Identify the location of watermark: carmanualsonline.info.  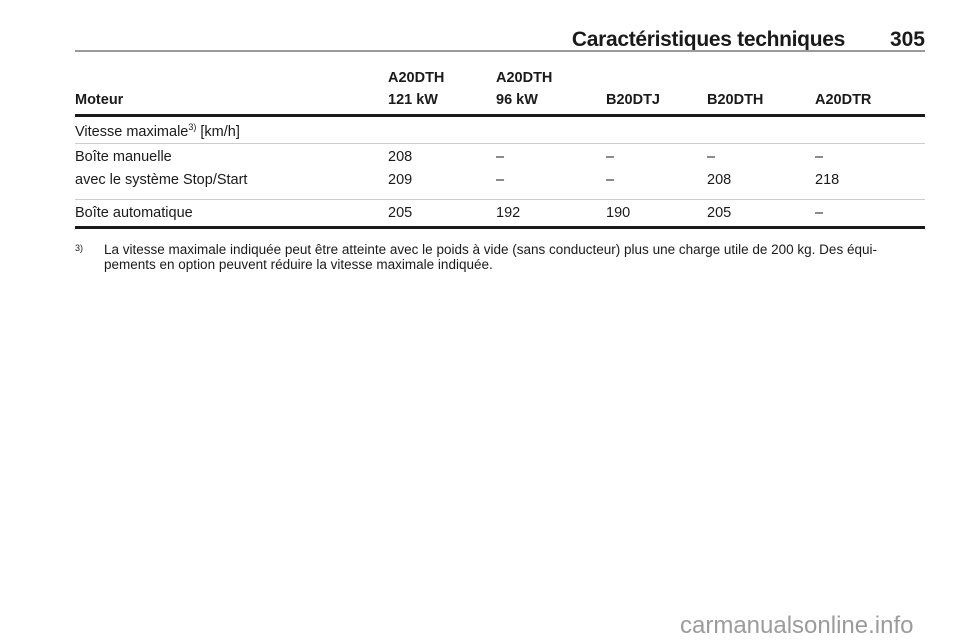
(797, 625).